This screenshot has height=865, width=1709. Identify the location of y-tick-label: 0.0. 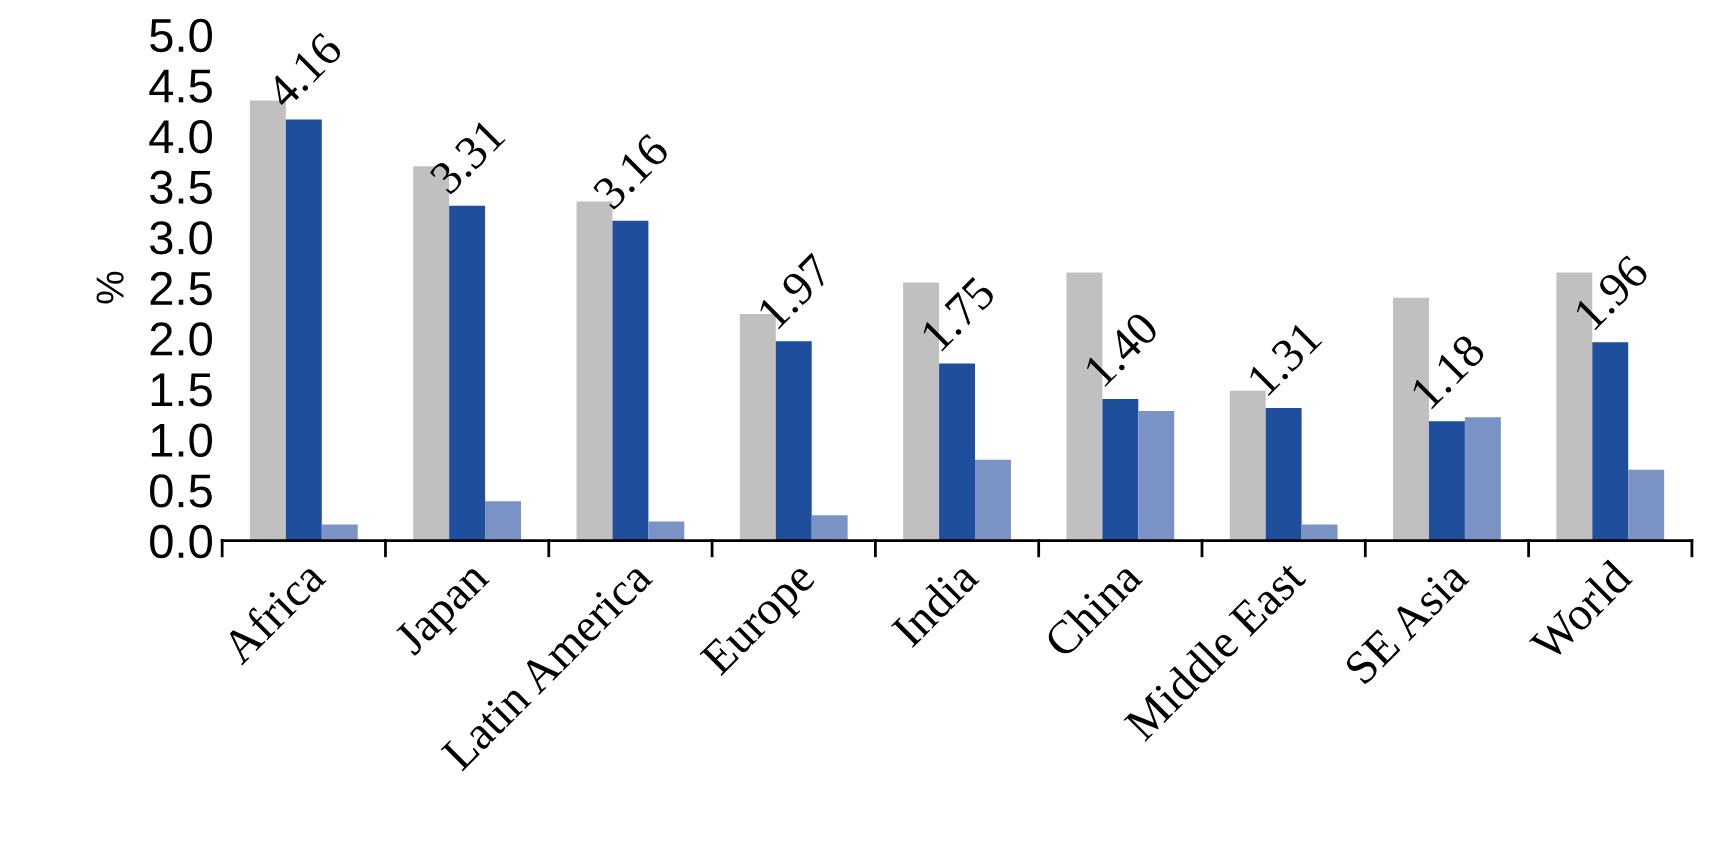
(181, 541).